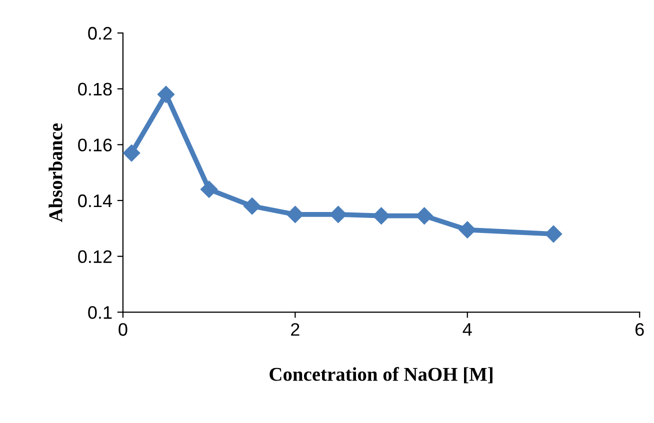 This screenshot has width=654, height=423. I want to click on y-tick-label: 0.2, so click(100, 33).